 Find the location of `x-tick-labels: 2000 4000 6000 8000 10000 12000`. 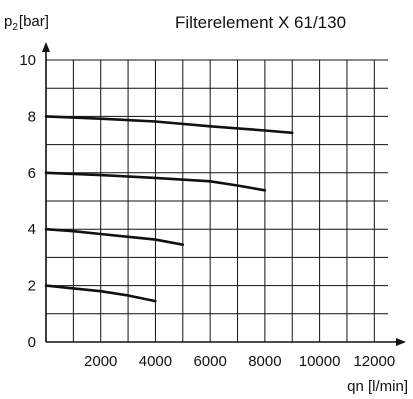

x-tick-labels: 2000 4000 6000 8000 10000 12000 is located at coordinates (239, 361).